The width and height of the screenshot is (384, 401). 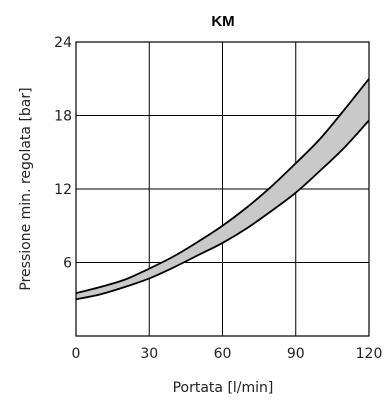 I want to click on y-tick-label-3: 24, so click(x=63, y=43).